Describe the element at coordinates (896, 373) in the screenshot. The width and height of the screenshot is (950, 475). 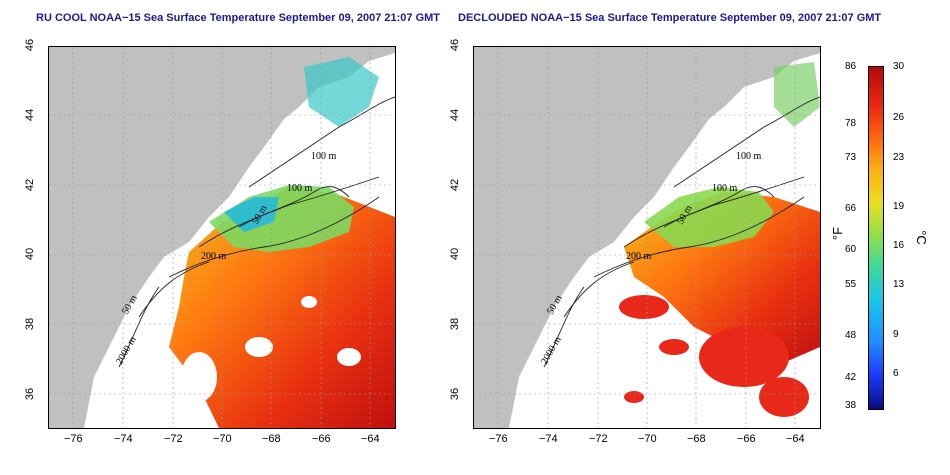
I see `c-tick-label: 6` at that location.